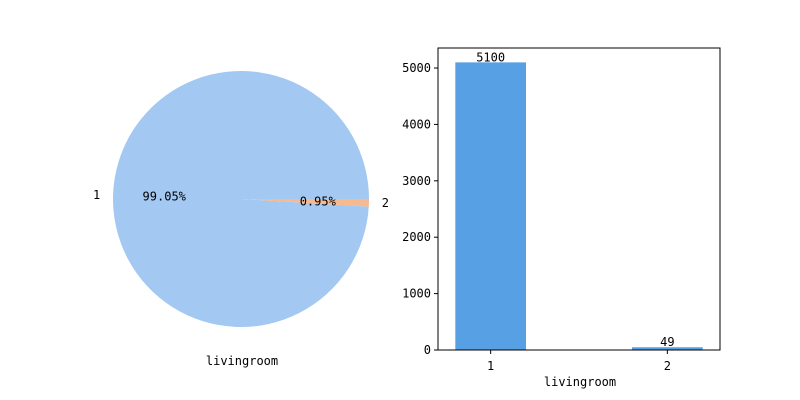 The image size is (800, 400). What do you see at coordinates (667, 366) in the screenshot?
I see `x-tick-label-2: 2` at bounding box center [667, 366].